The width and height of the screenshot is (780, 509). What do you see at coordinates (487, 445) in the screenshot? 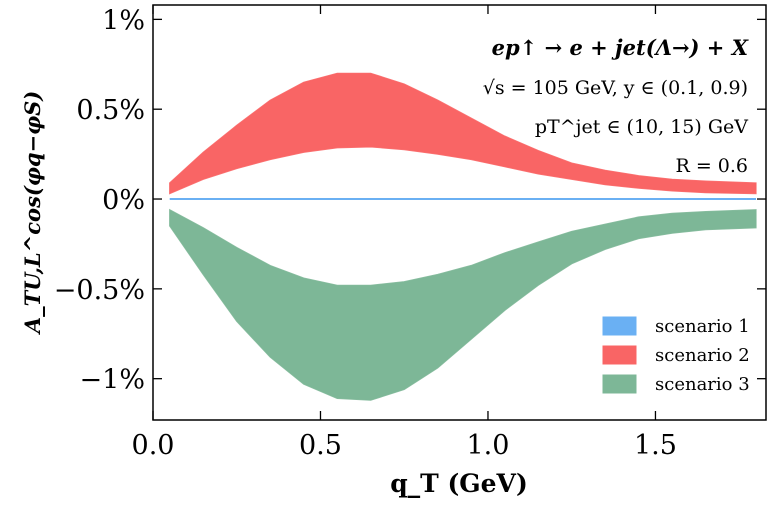
I see `x-tick-label-2: 1.0` at bounding box center [487, 445].